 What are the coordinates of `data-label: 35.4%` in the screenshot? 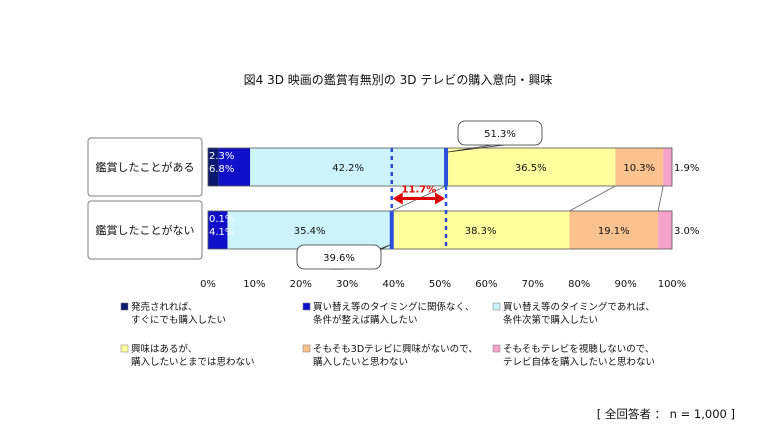 It's located at (310, 231).